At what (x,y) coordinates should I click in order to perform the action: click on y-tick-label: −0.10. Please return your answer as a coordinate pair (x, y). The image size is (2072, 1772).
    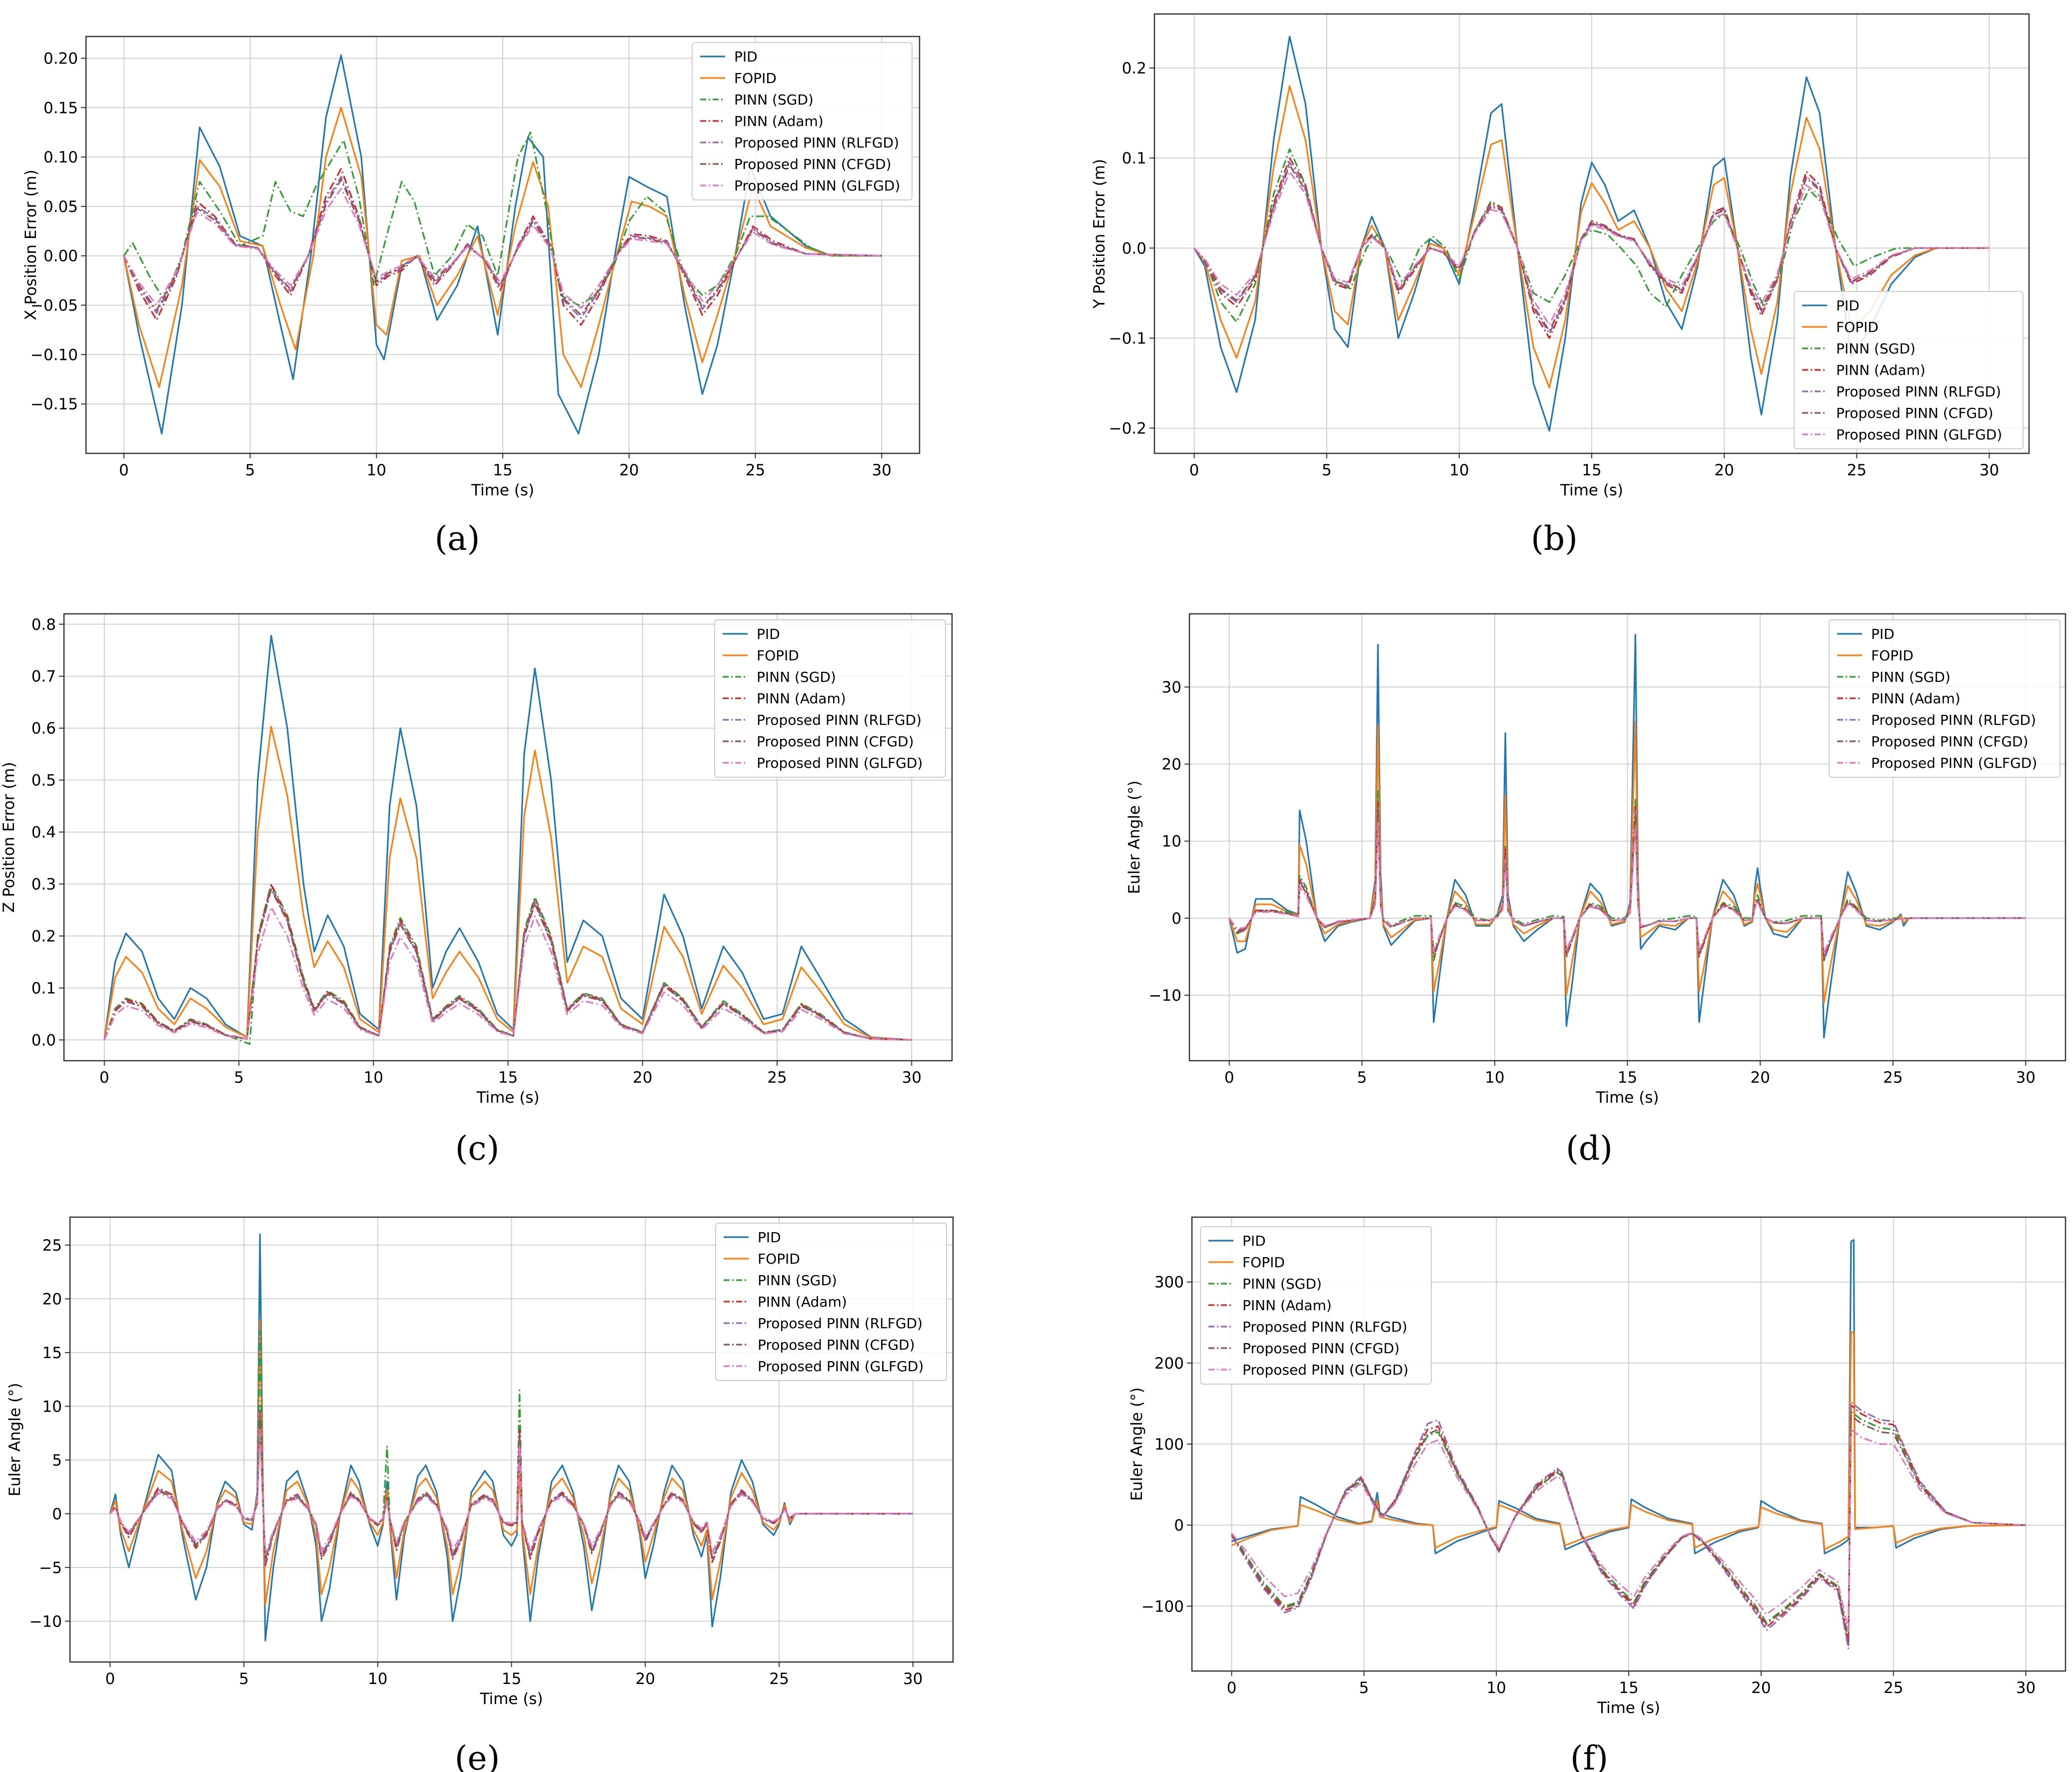
    Looking at the image, I should click on (54, 355).